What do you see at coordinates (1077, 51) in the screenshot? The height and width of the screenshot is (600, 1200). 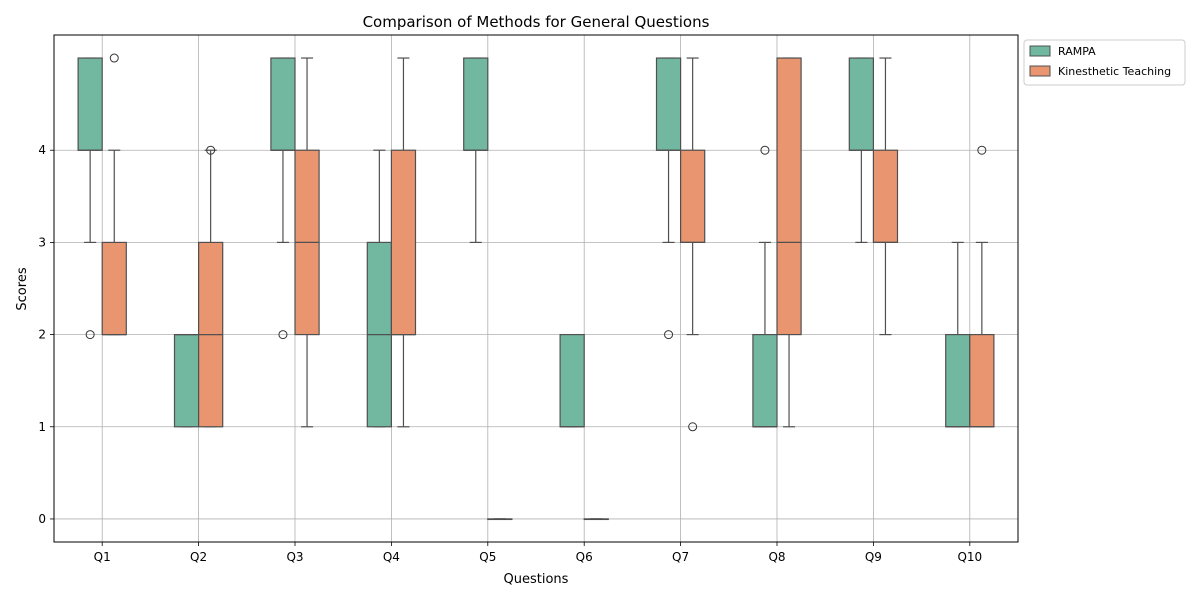 I see `legend-label-rampa: RAMPA` at bounding box center [1077, 51].